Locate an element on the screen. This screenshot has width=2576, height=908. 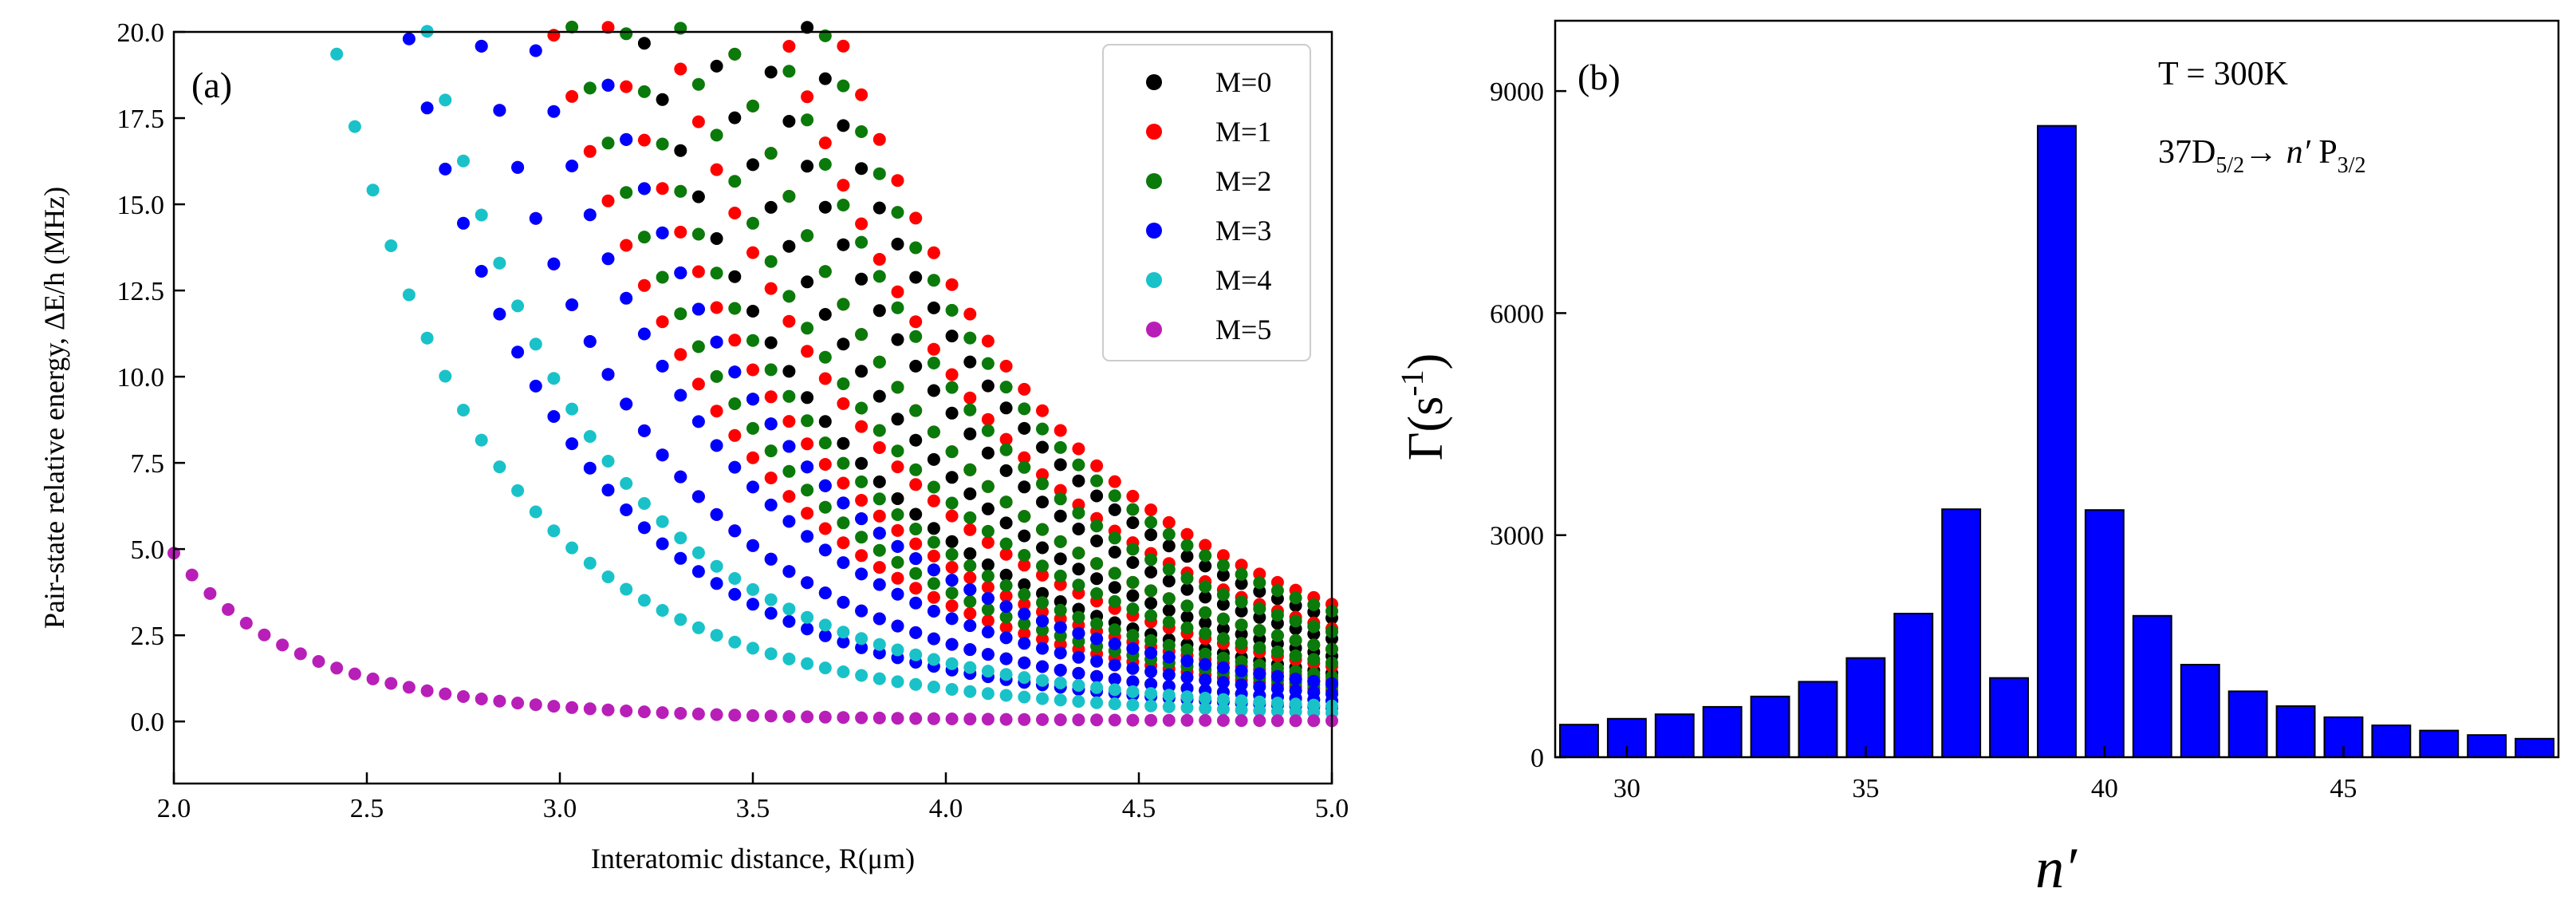
legend-label: M=3 is located at coordinates (1243, 231).